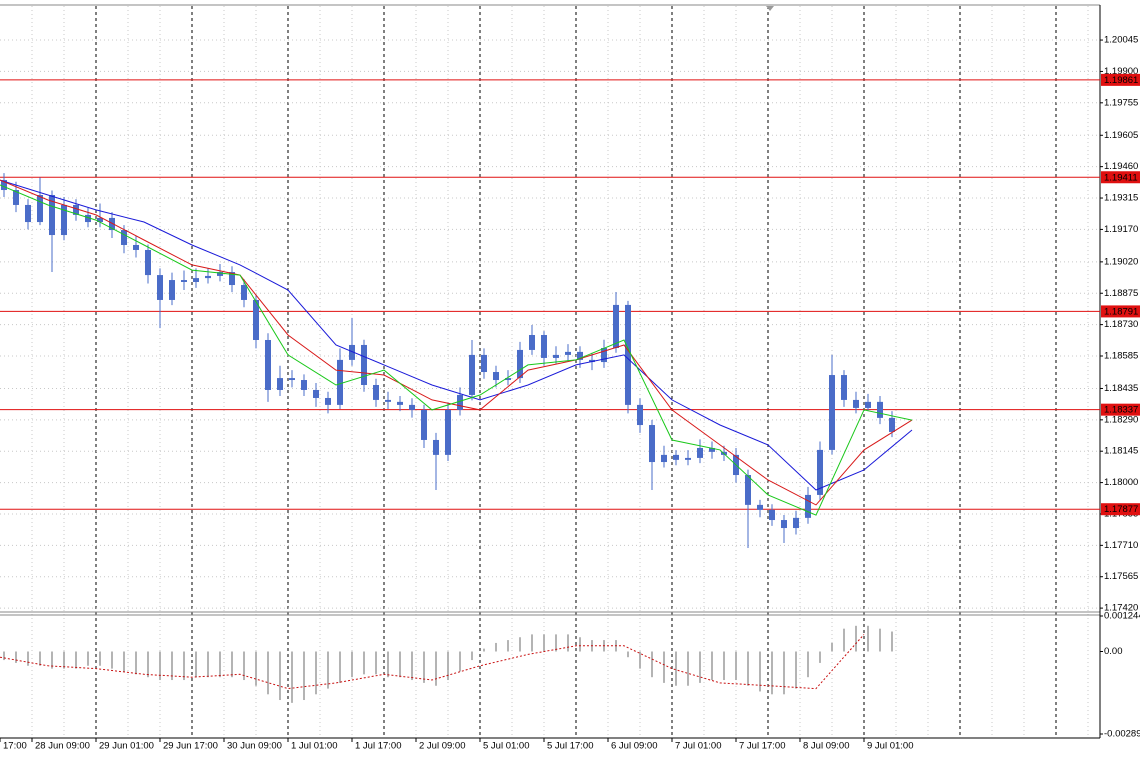 Image resolution: width=1140 pixels, height=758 pixels. What do you see at coordinates (442, 746) in the screenshot?
I see `x-tick-label: 2 Jul 09:00` at bounding box center [442, 746].